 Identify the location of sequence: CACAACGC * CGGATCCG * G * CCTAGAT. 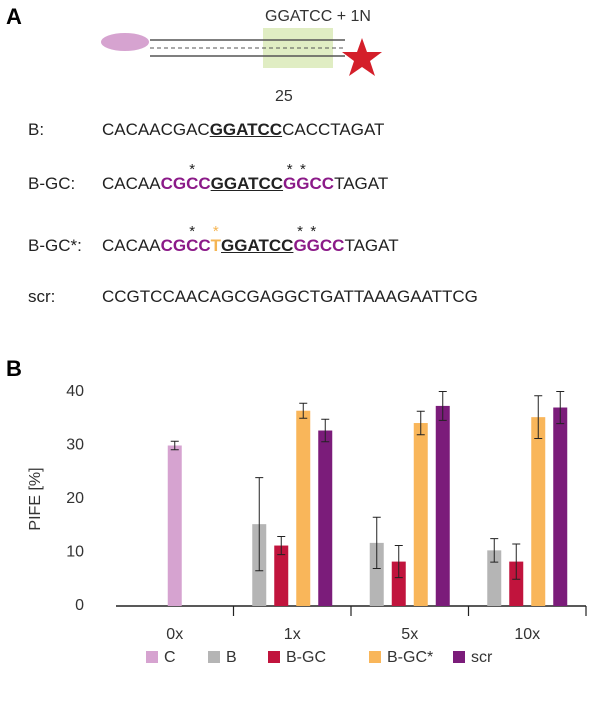
(245, 177).